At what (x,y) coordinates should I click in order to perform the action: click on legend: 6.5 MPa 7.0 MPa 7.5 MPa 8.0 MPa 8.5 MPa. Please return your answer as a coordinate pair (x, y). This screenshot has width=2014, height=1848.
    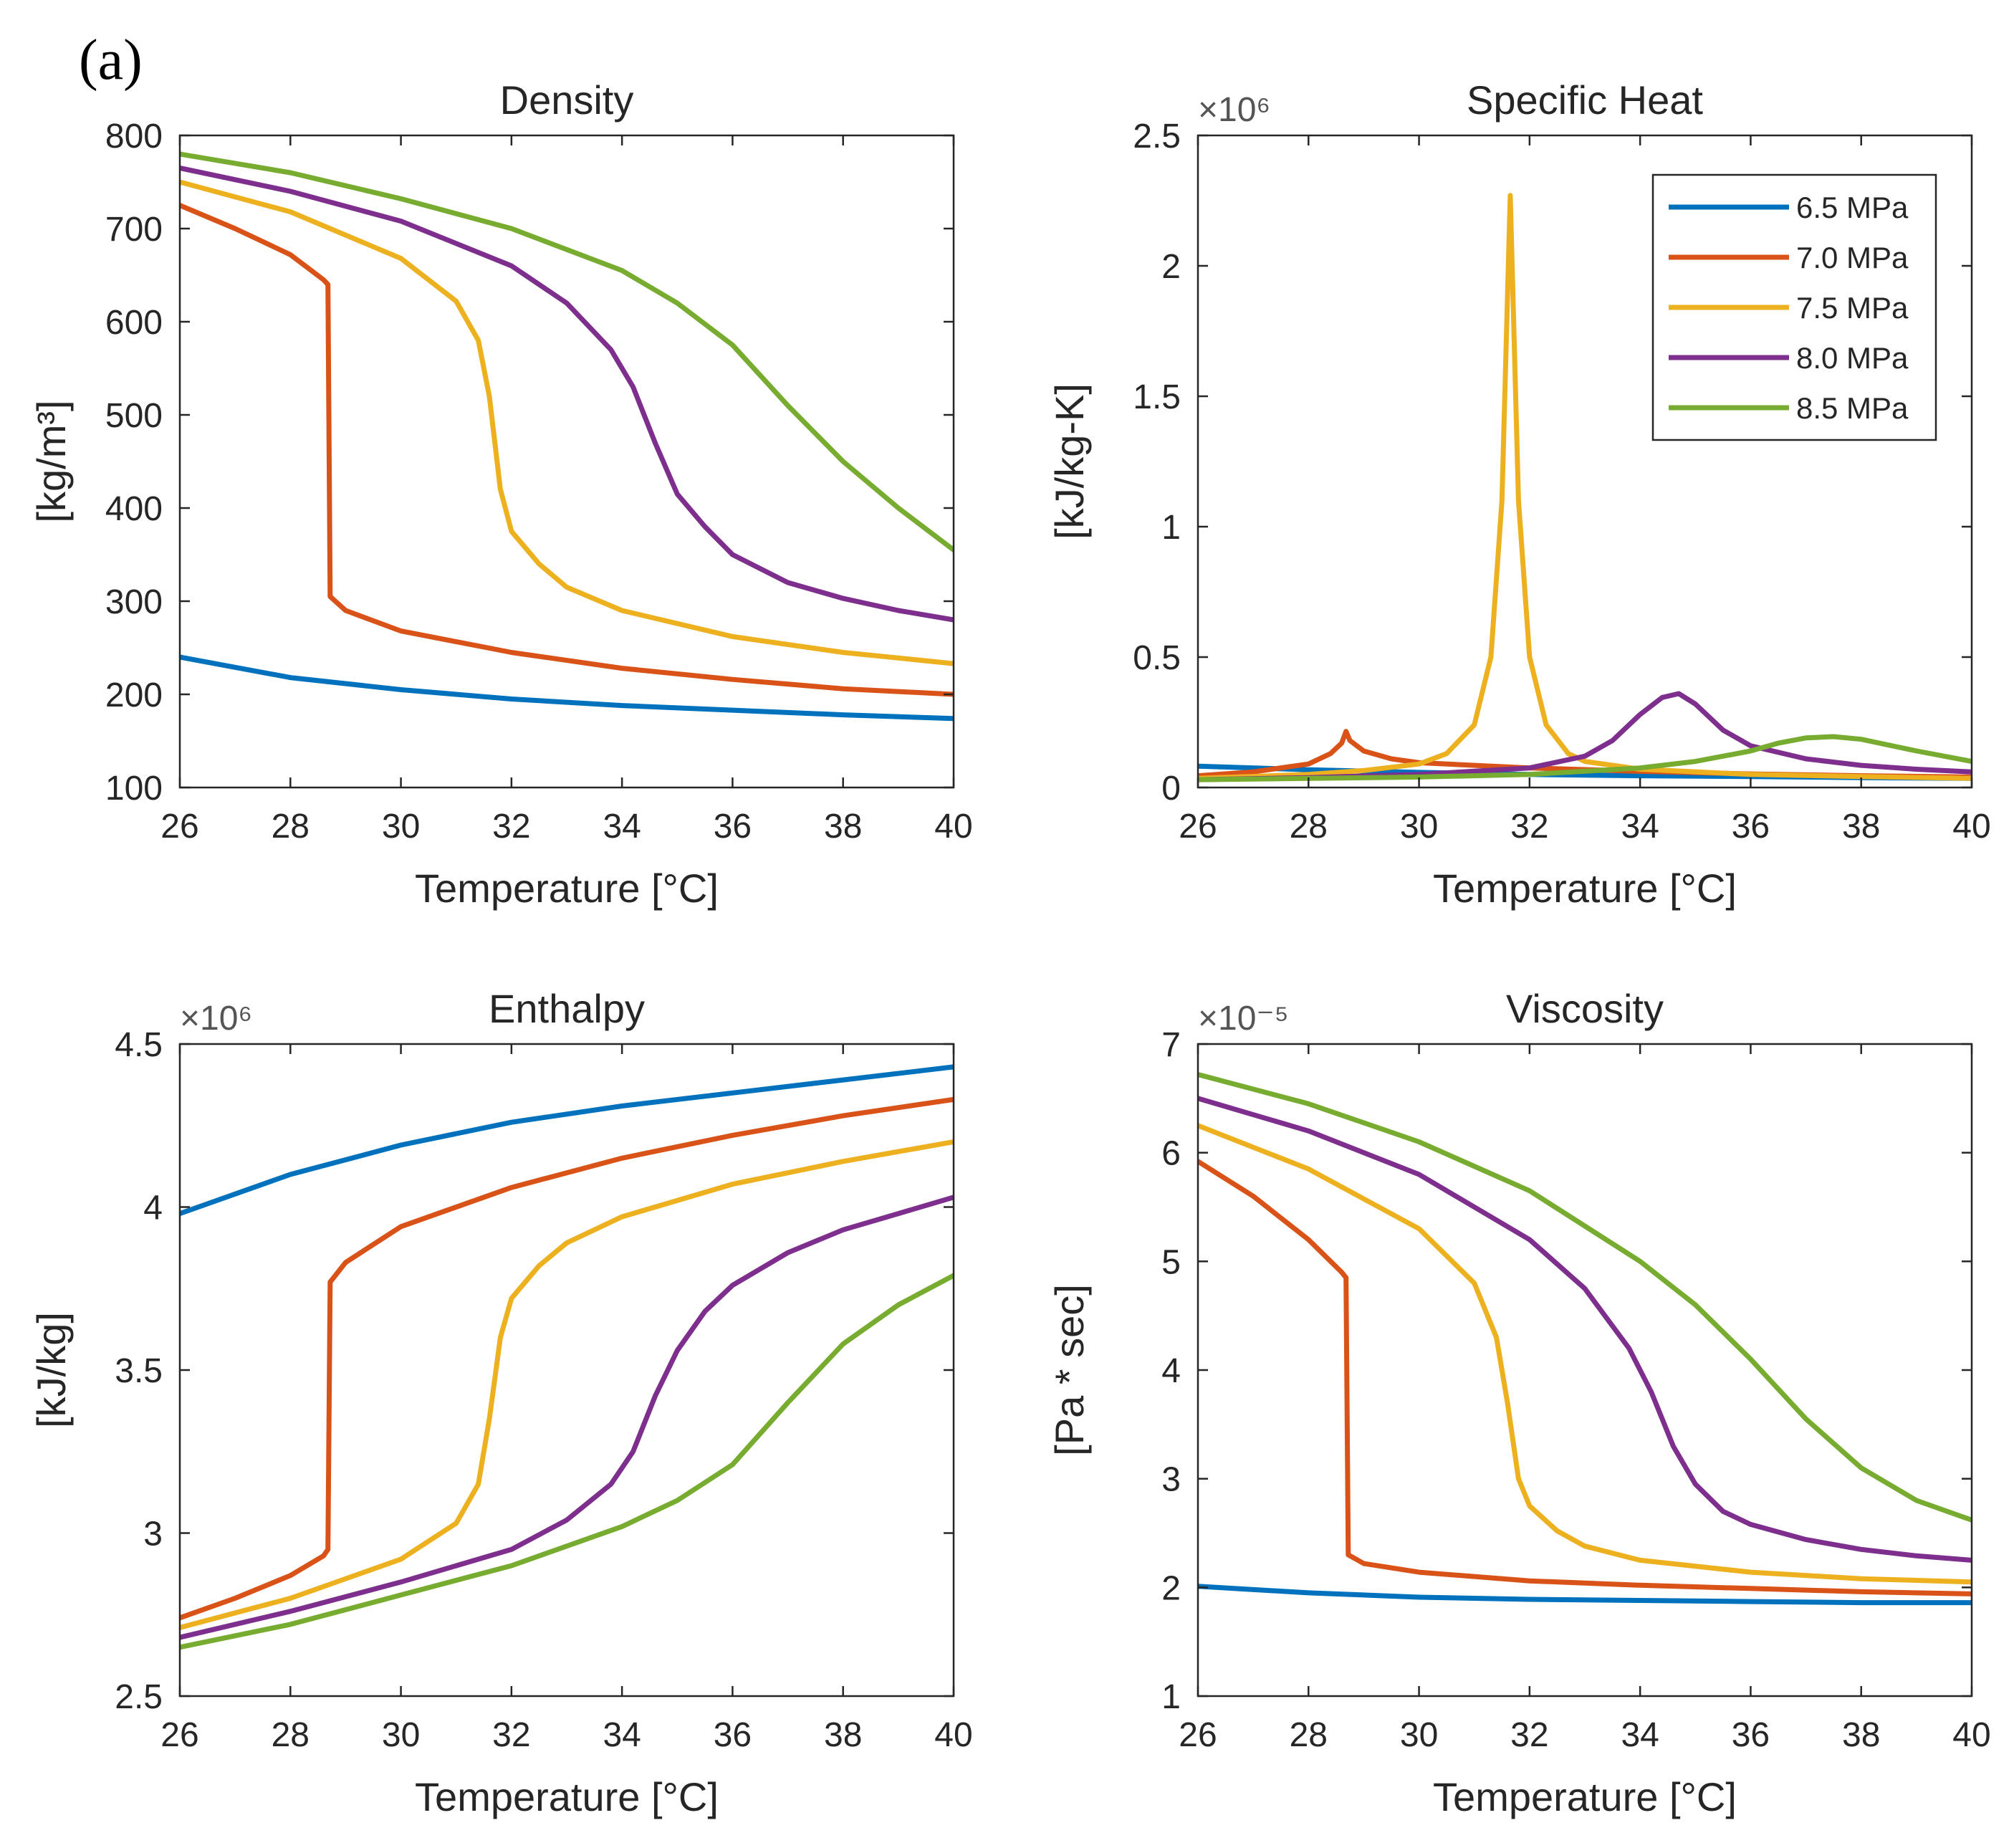
    Looking at the image, I should click on (1794, 307).